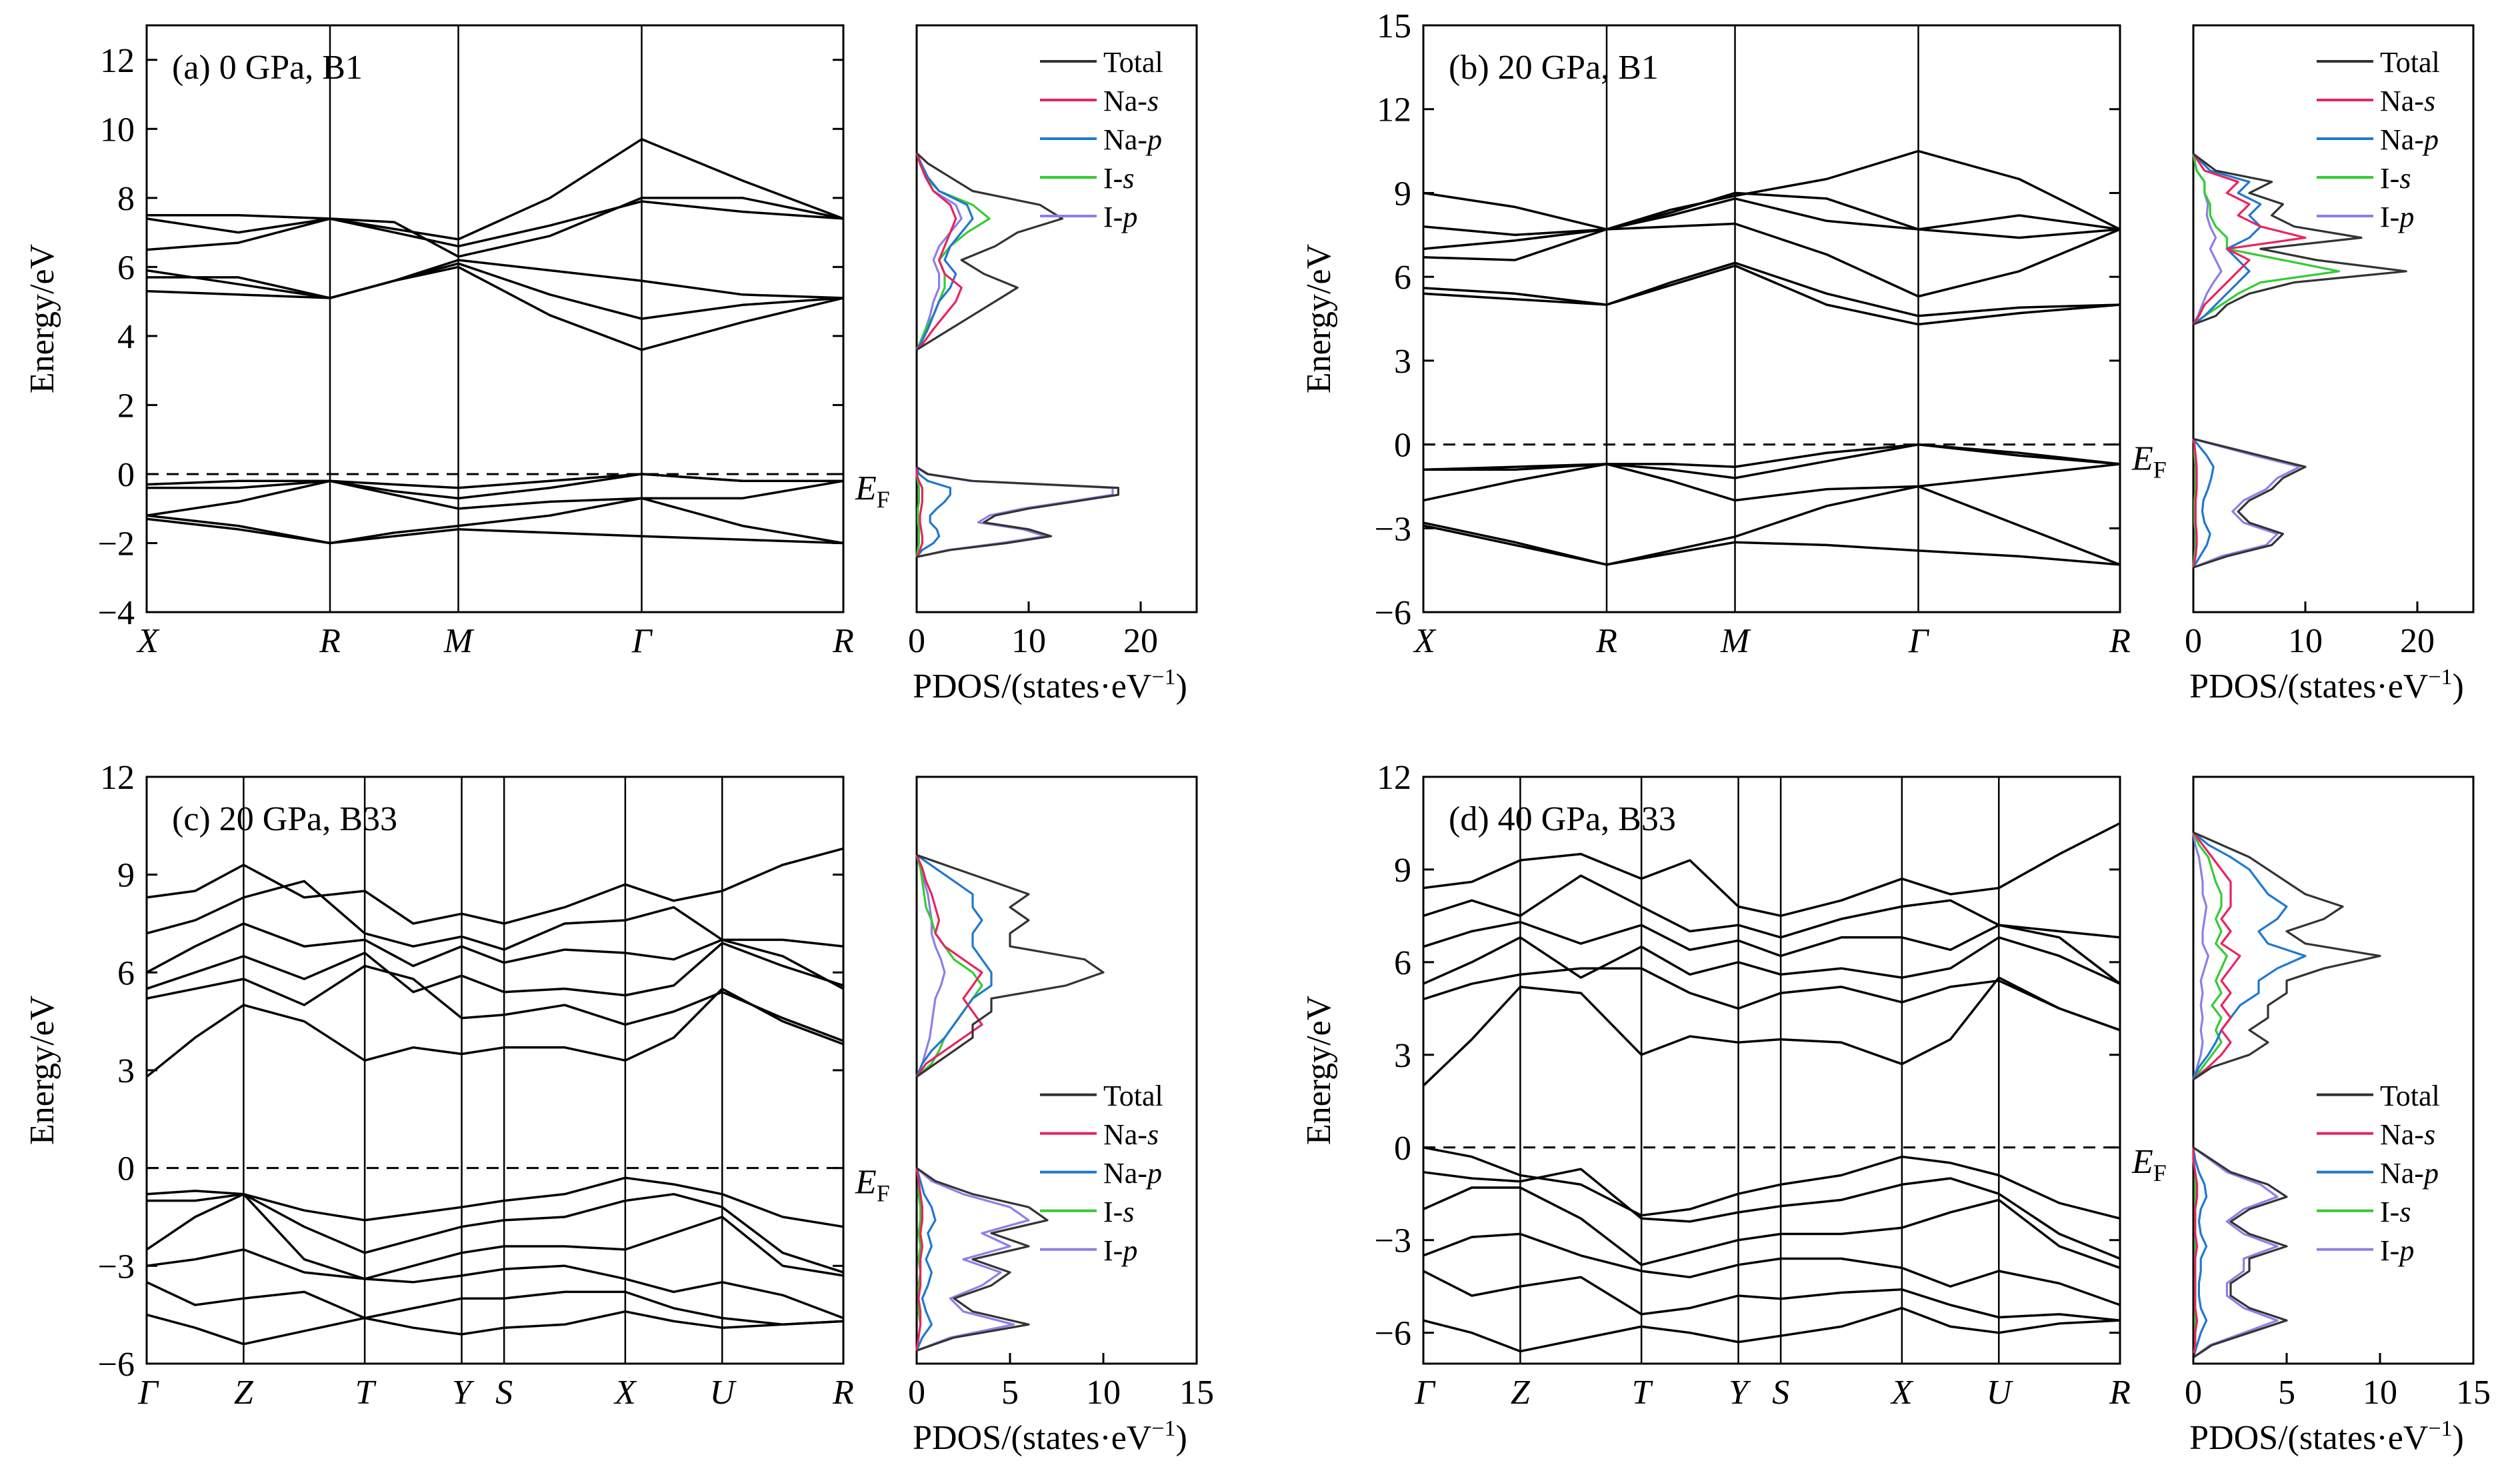 The width and height of the screenshot is (2520, 1477). What do you see at coordinates (2193, 641) in the screenshot?
I see `pdos-x-tick-label: 0` at bounding box center [2193, 641].